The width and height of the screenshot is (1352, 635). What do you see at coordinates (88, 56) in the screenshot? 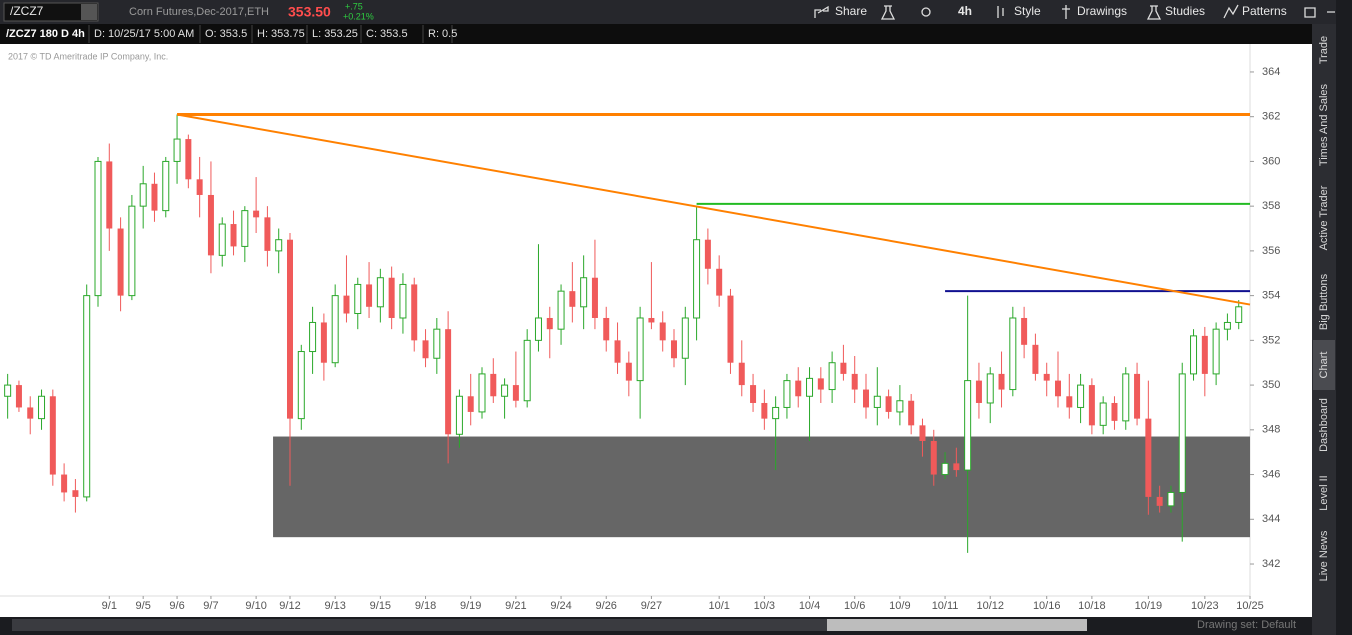
I see `copyright: 2017 © TD Ameritrade IP Company, Inc.` at bounding box center [88, 56].